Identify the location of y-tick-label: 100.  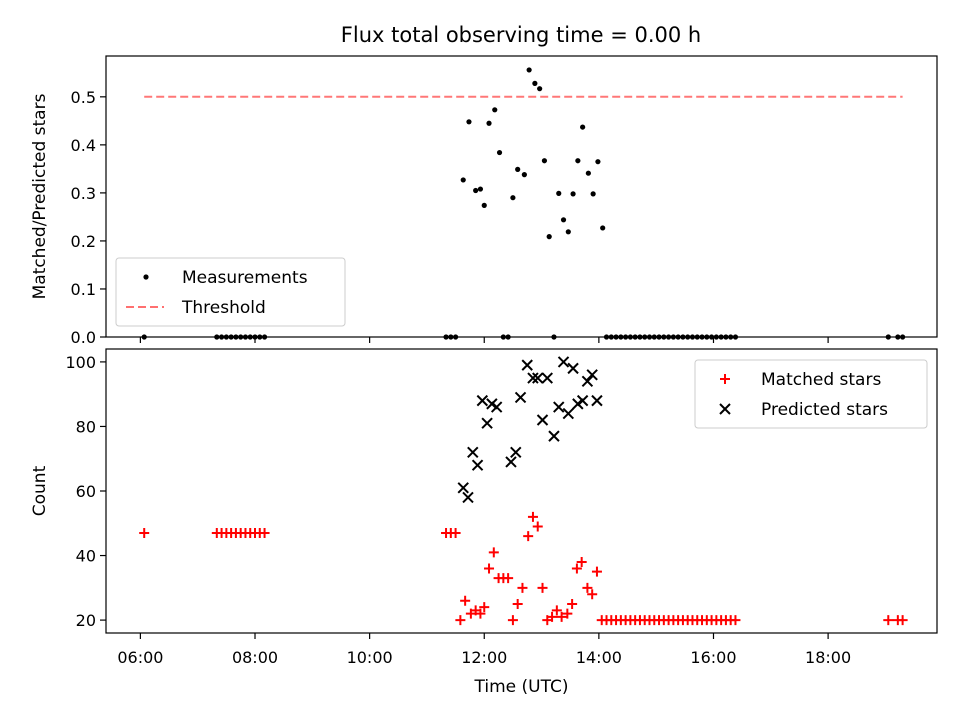
(80, 362).